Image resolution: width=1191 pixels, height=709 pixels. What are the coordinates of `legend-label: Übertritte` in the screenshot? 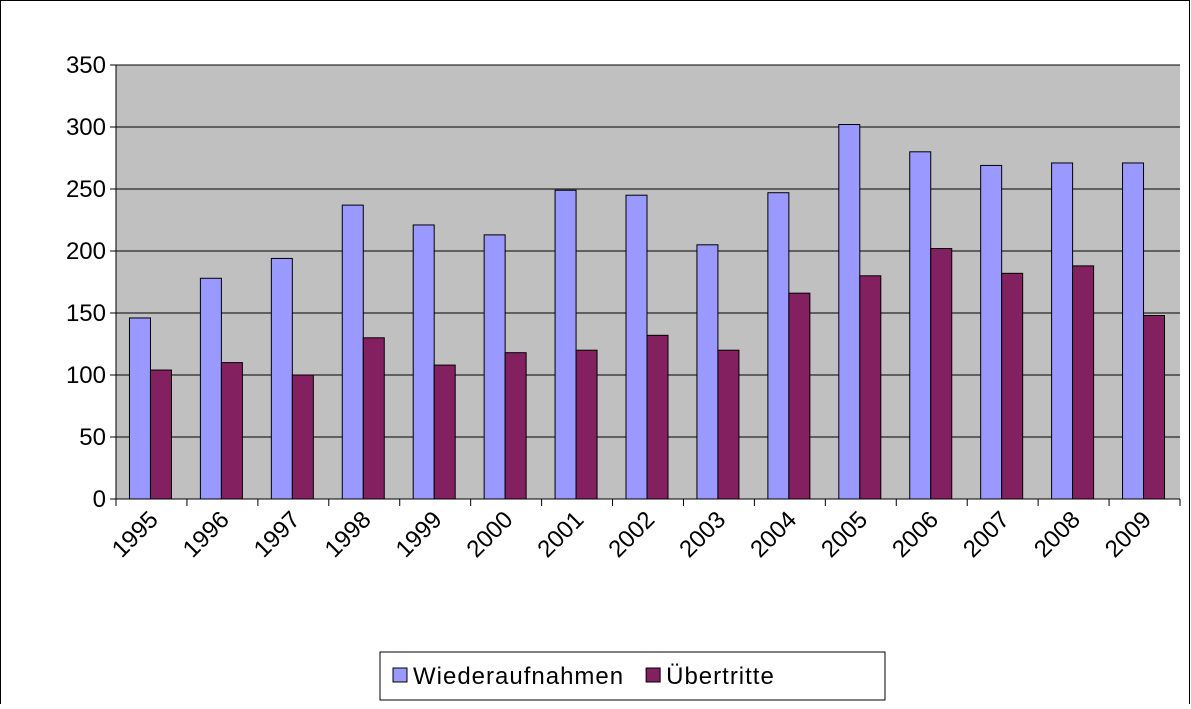 It's located at (720, 676).